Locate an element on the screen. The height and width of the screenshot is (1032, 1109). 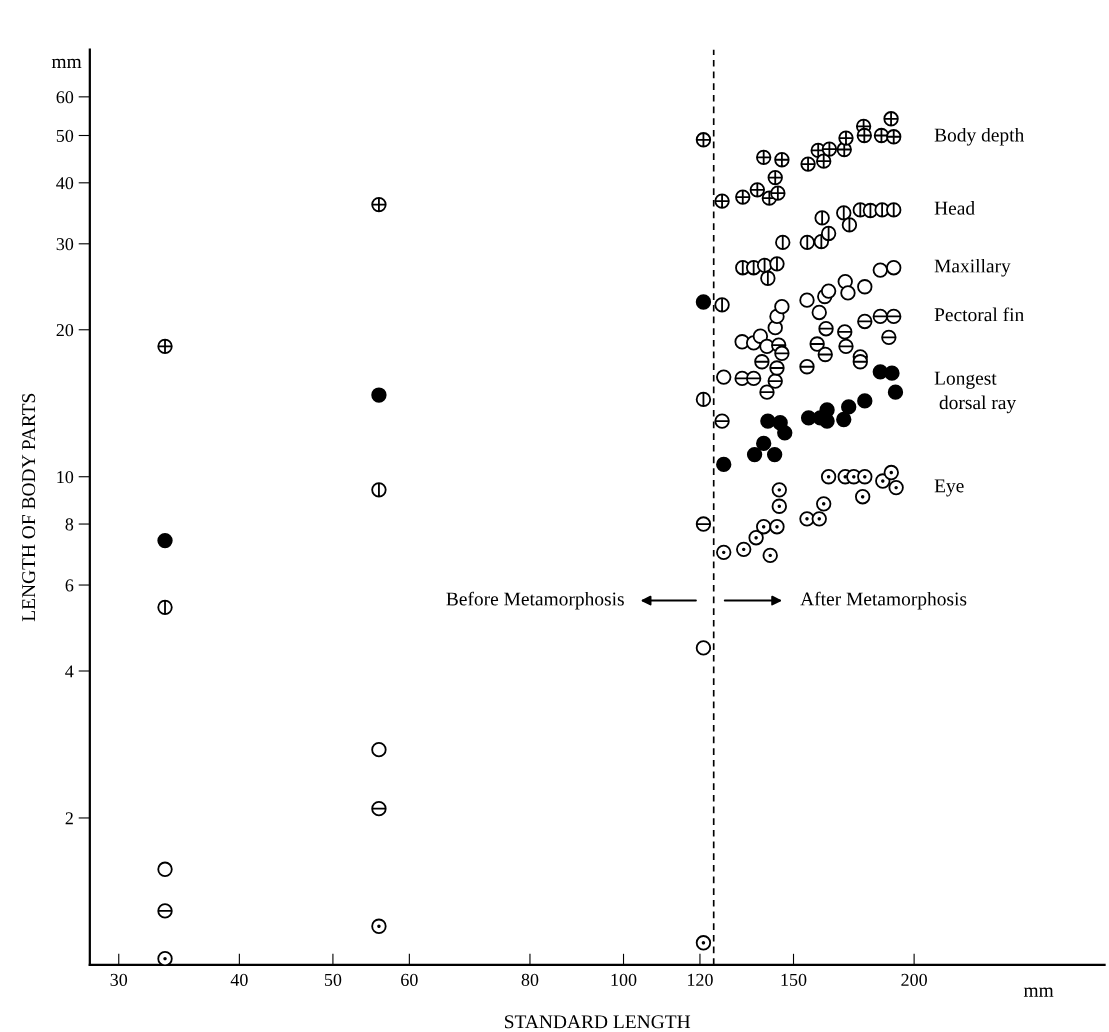
x-axis-title: STANDARD LENGTH is located at coordinates (598, 1022).